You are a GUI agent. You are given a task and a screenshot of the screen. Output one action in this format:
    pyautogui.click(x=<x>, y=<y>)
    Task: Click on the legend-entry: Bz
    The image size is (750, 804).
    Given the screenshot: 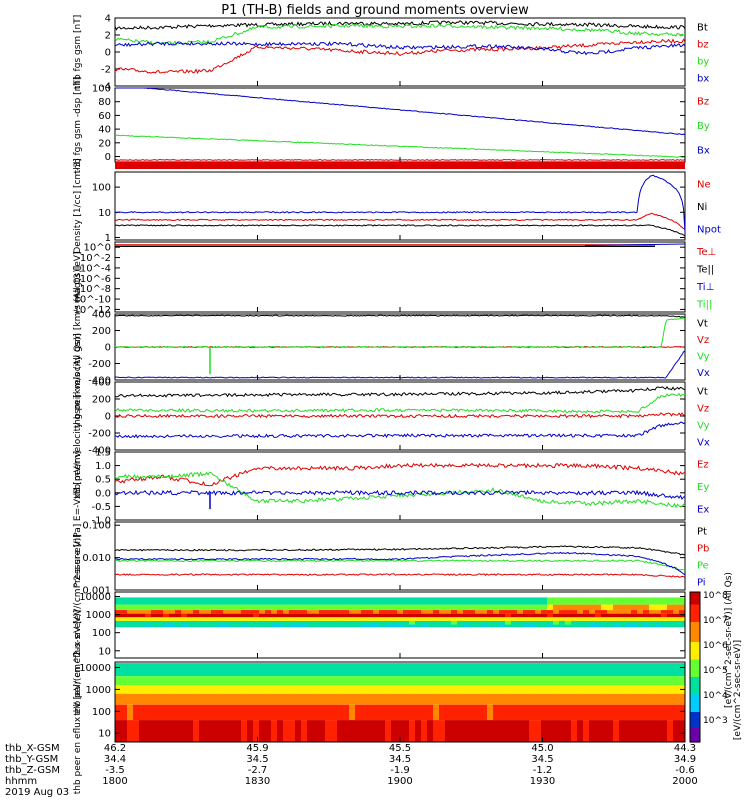 What is the action you would take?
    pyautogui.click(x=703, y=101)
    